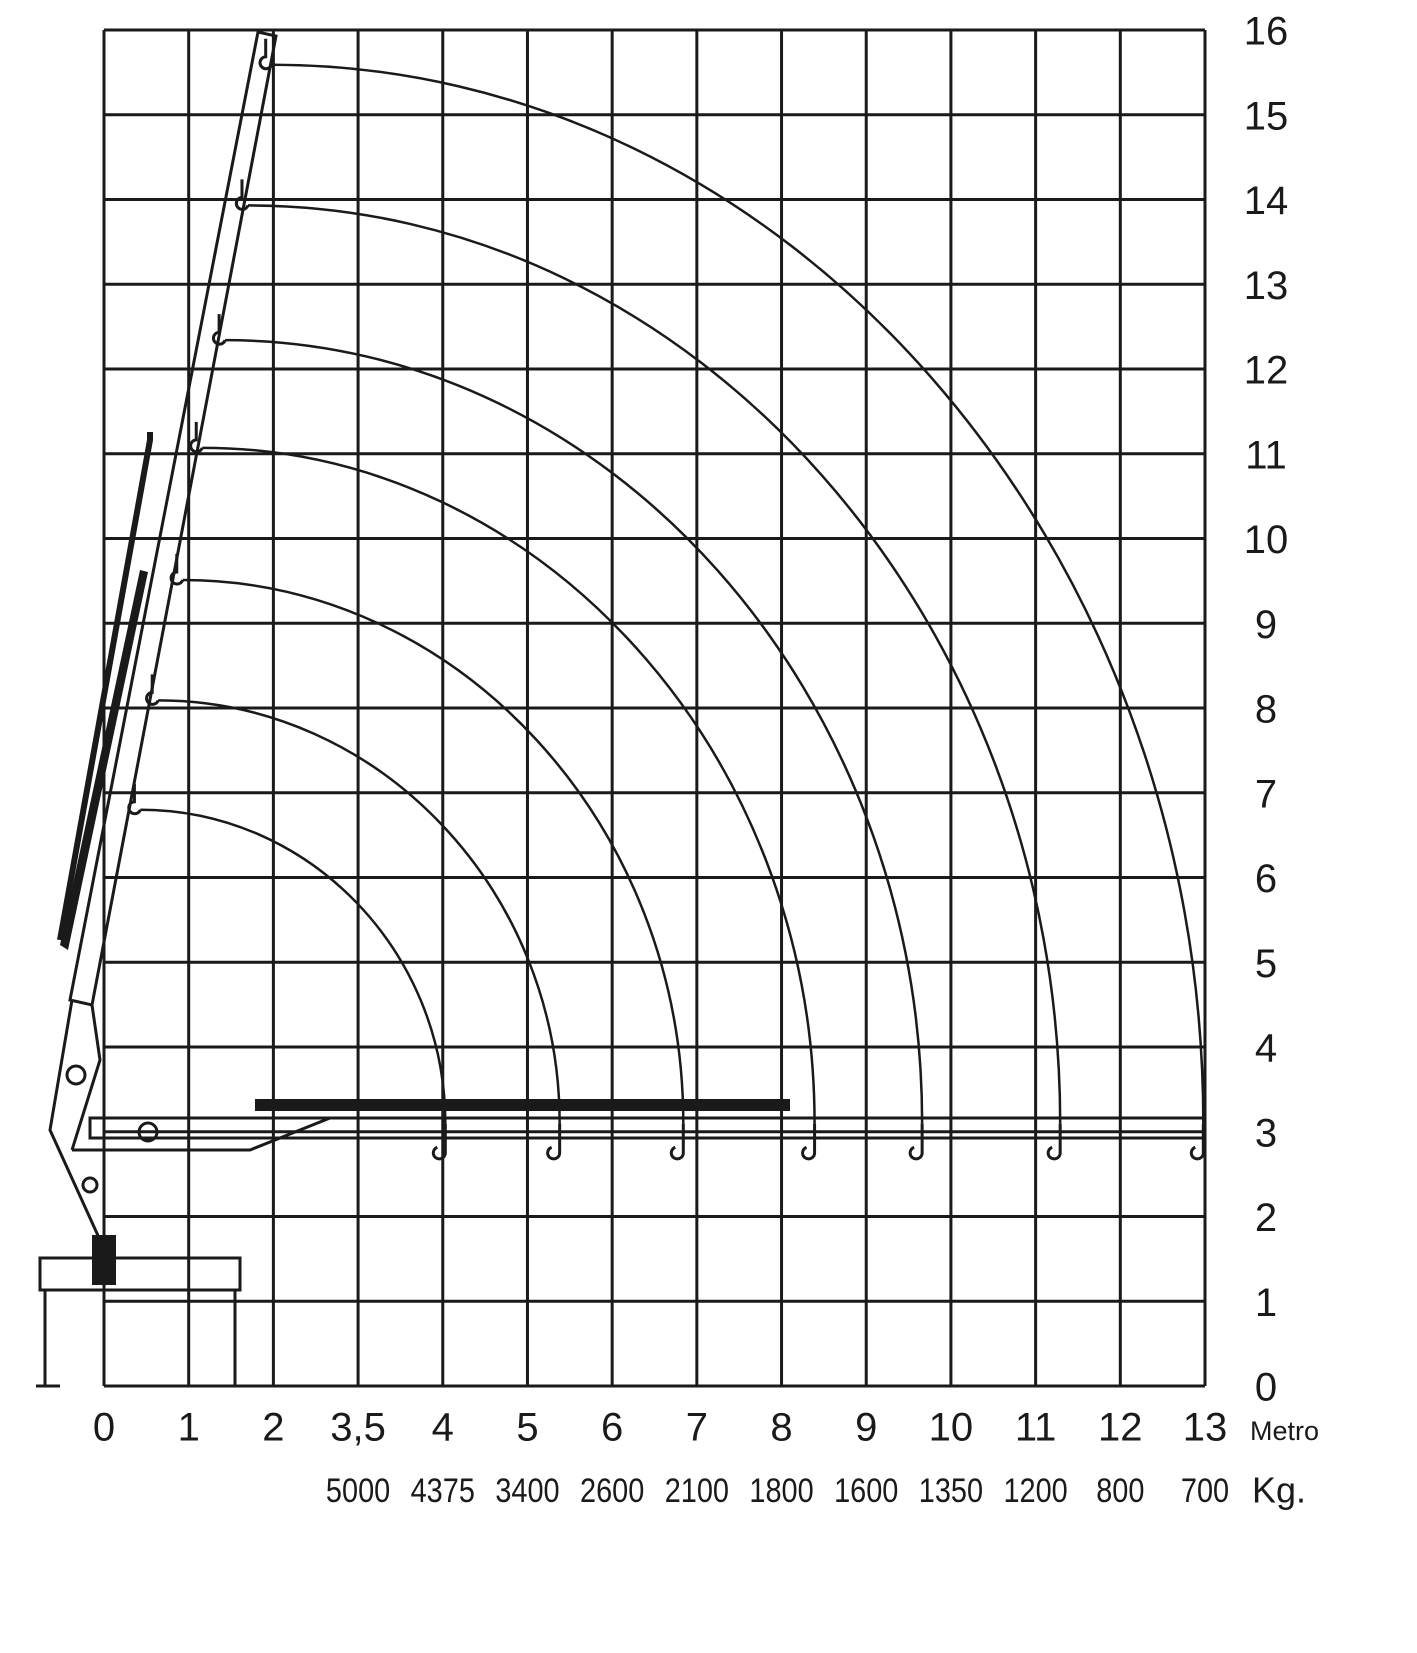 The height and width of the screenshot is (1653, 1417). What do you see at coordinates (951, 1490) in the screenshot?
I see `load-label: 1350` at bounding box center [951, 1490].